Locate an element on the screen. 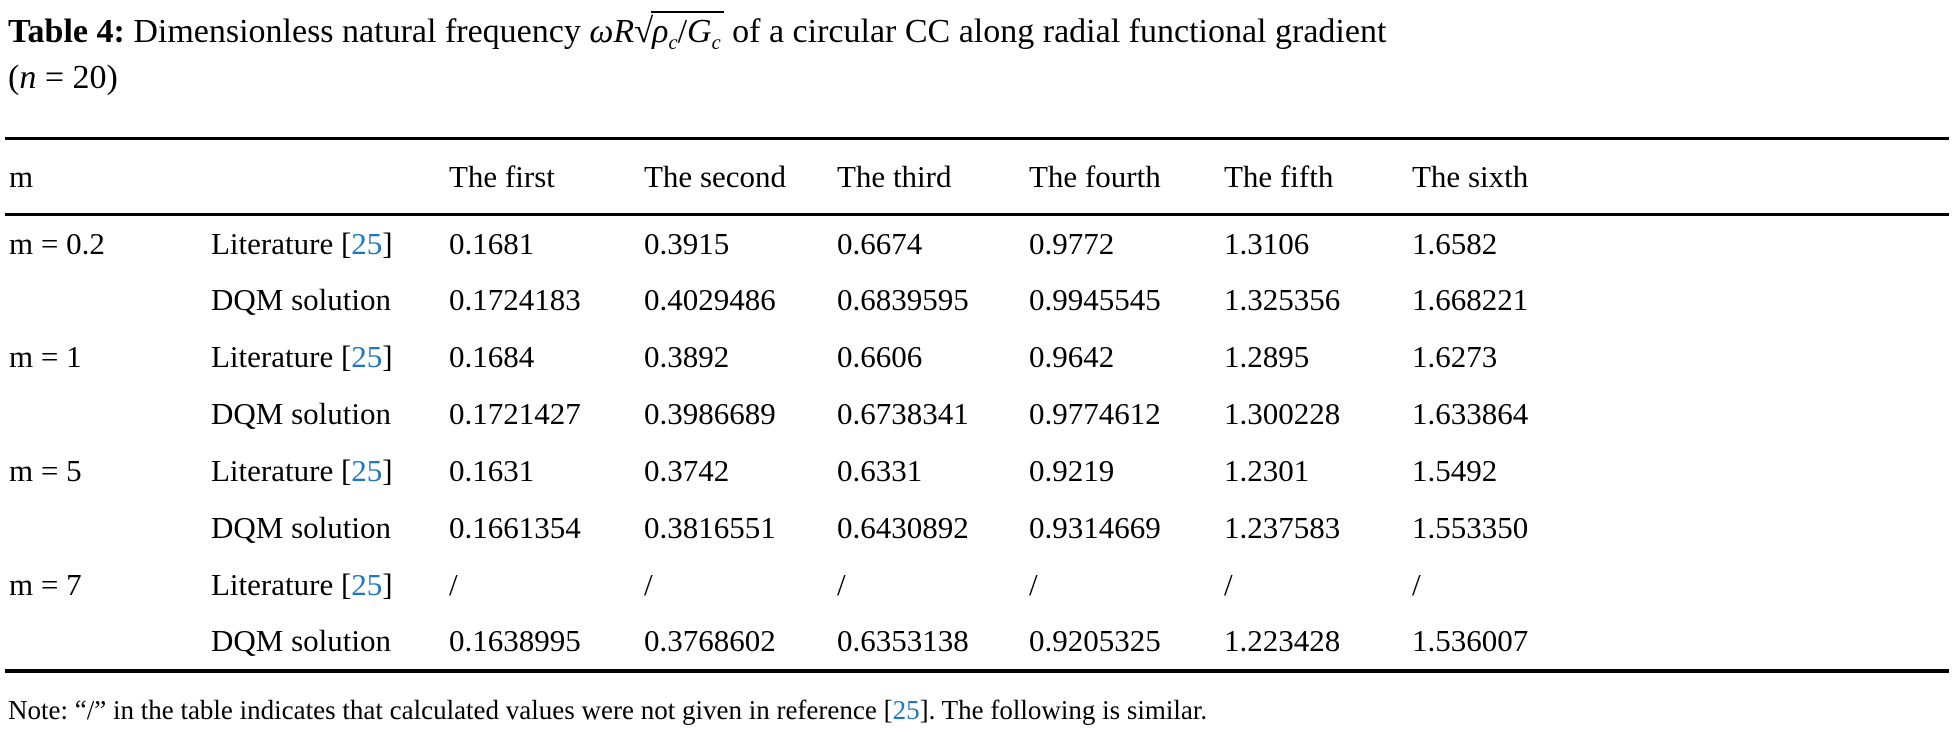 Image resolution: width=1954 pixels, height=737 pixels. formula-slash: / is located at coordinates (682, 31).